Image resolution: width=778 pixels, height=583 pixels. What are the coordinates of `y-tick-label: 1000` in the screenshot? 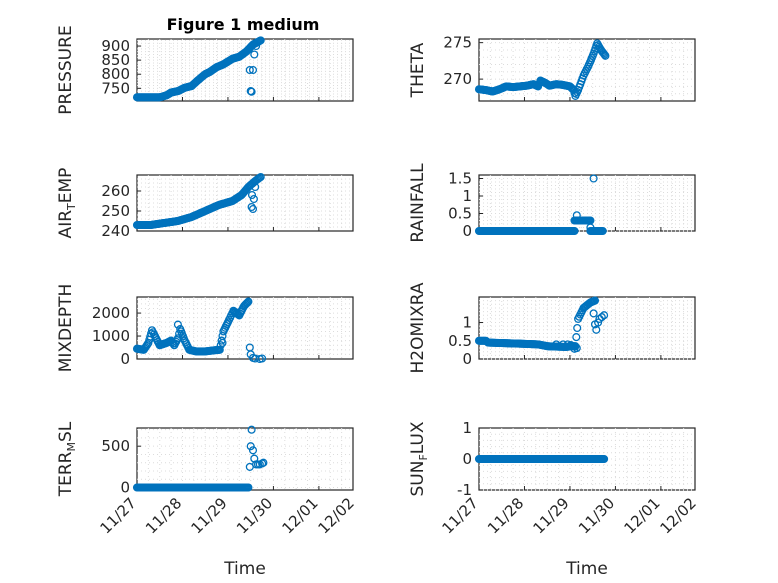 It's located at (111, 336).